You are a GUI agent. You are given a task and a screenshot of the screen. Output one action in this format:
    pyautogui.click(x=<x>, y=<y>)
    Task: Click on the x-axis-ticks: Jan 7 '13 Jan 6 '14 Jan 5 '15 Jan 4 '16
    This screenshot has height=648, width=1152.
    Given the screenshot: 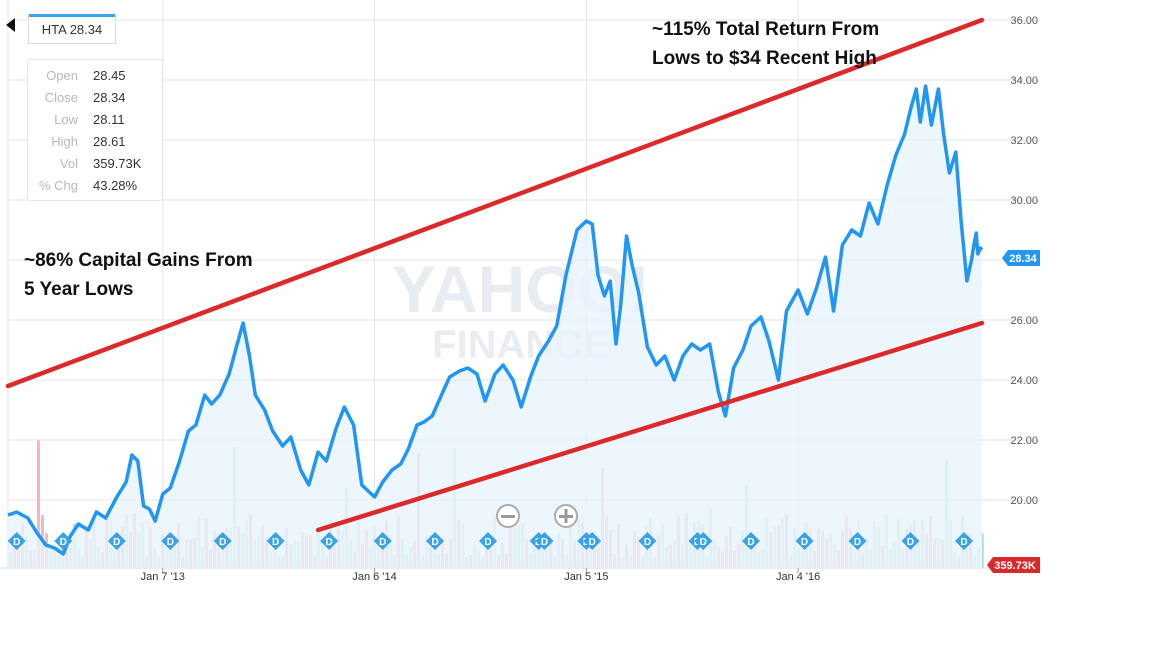 What is the action you would take?
    pyautogui.click(x=480, y=575)
    